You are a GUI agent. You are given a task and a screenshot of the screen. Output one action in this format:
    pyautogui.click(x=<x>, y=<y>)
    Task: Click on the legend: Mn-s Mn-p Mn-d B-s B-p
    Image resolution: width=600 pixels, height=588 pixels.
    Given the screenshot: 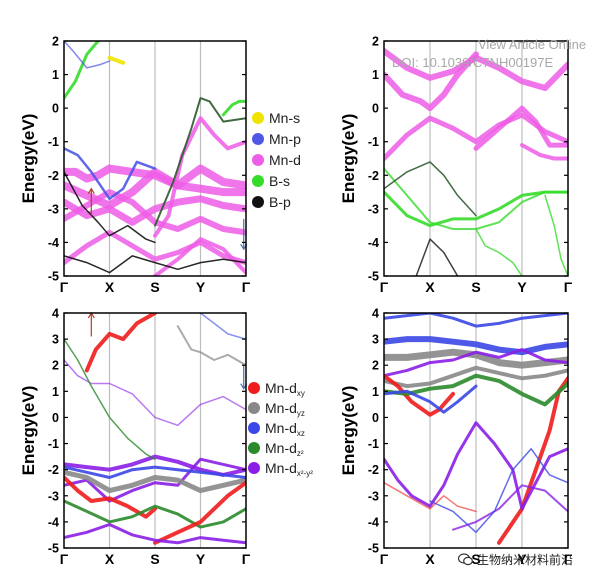 What is the action you would take?
    pyautogui.click(x=276, y=160)
    